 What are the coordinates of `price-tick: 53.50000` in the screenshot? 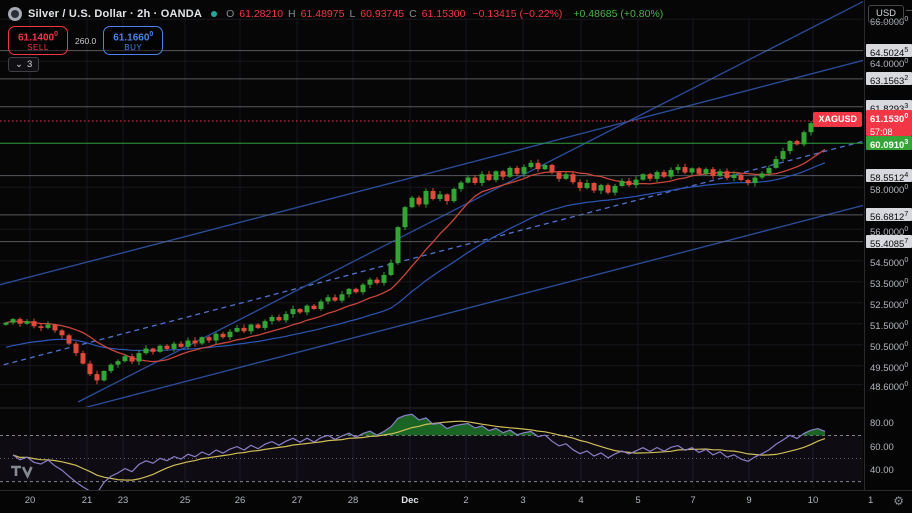 It's located at (889, 284).